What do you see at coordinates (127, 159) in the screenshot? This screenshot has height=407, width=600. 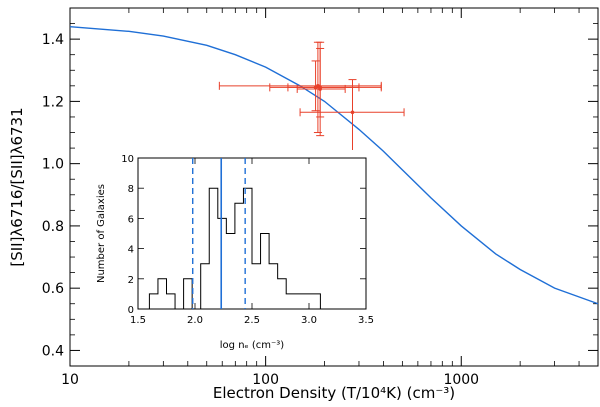 I see `inset-y-tick-label: 10` at bounding box center [127, 159].